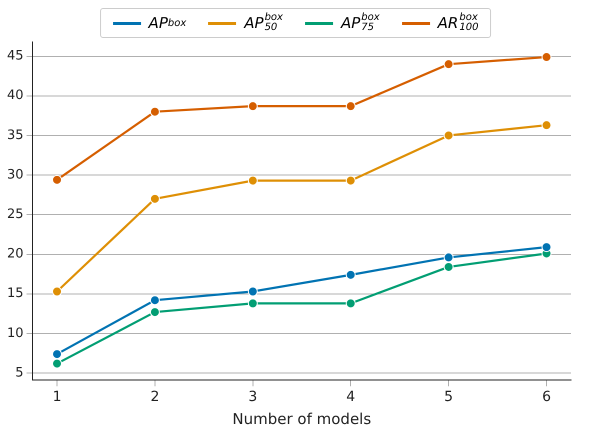 The height and width of the screenshot is (435, 591). Describe the element at coordinates (15, 254) in the screenshot. I see `y-tick-label: 20` at that location.